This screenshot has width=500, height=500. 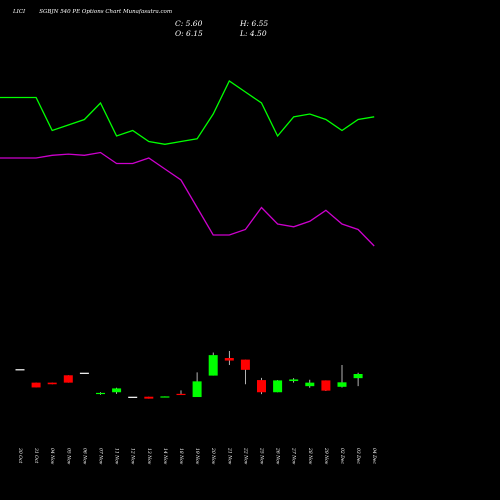 I want to click on x-tick-label-10: 14 Nov, so click(x=165, y=456).